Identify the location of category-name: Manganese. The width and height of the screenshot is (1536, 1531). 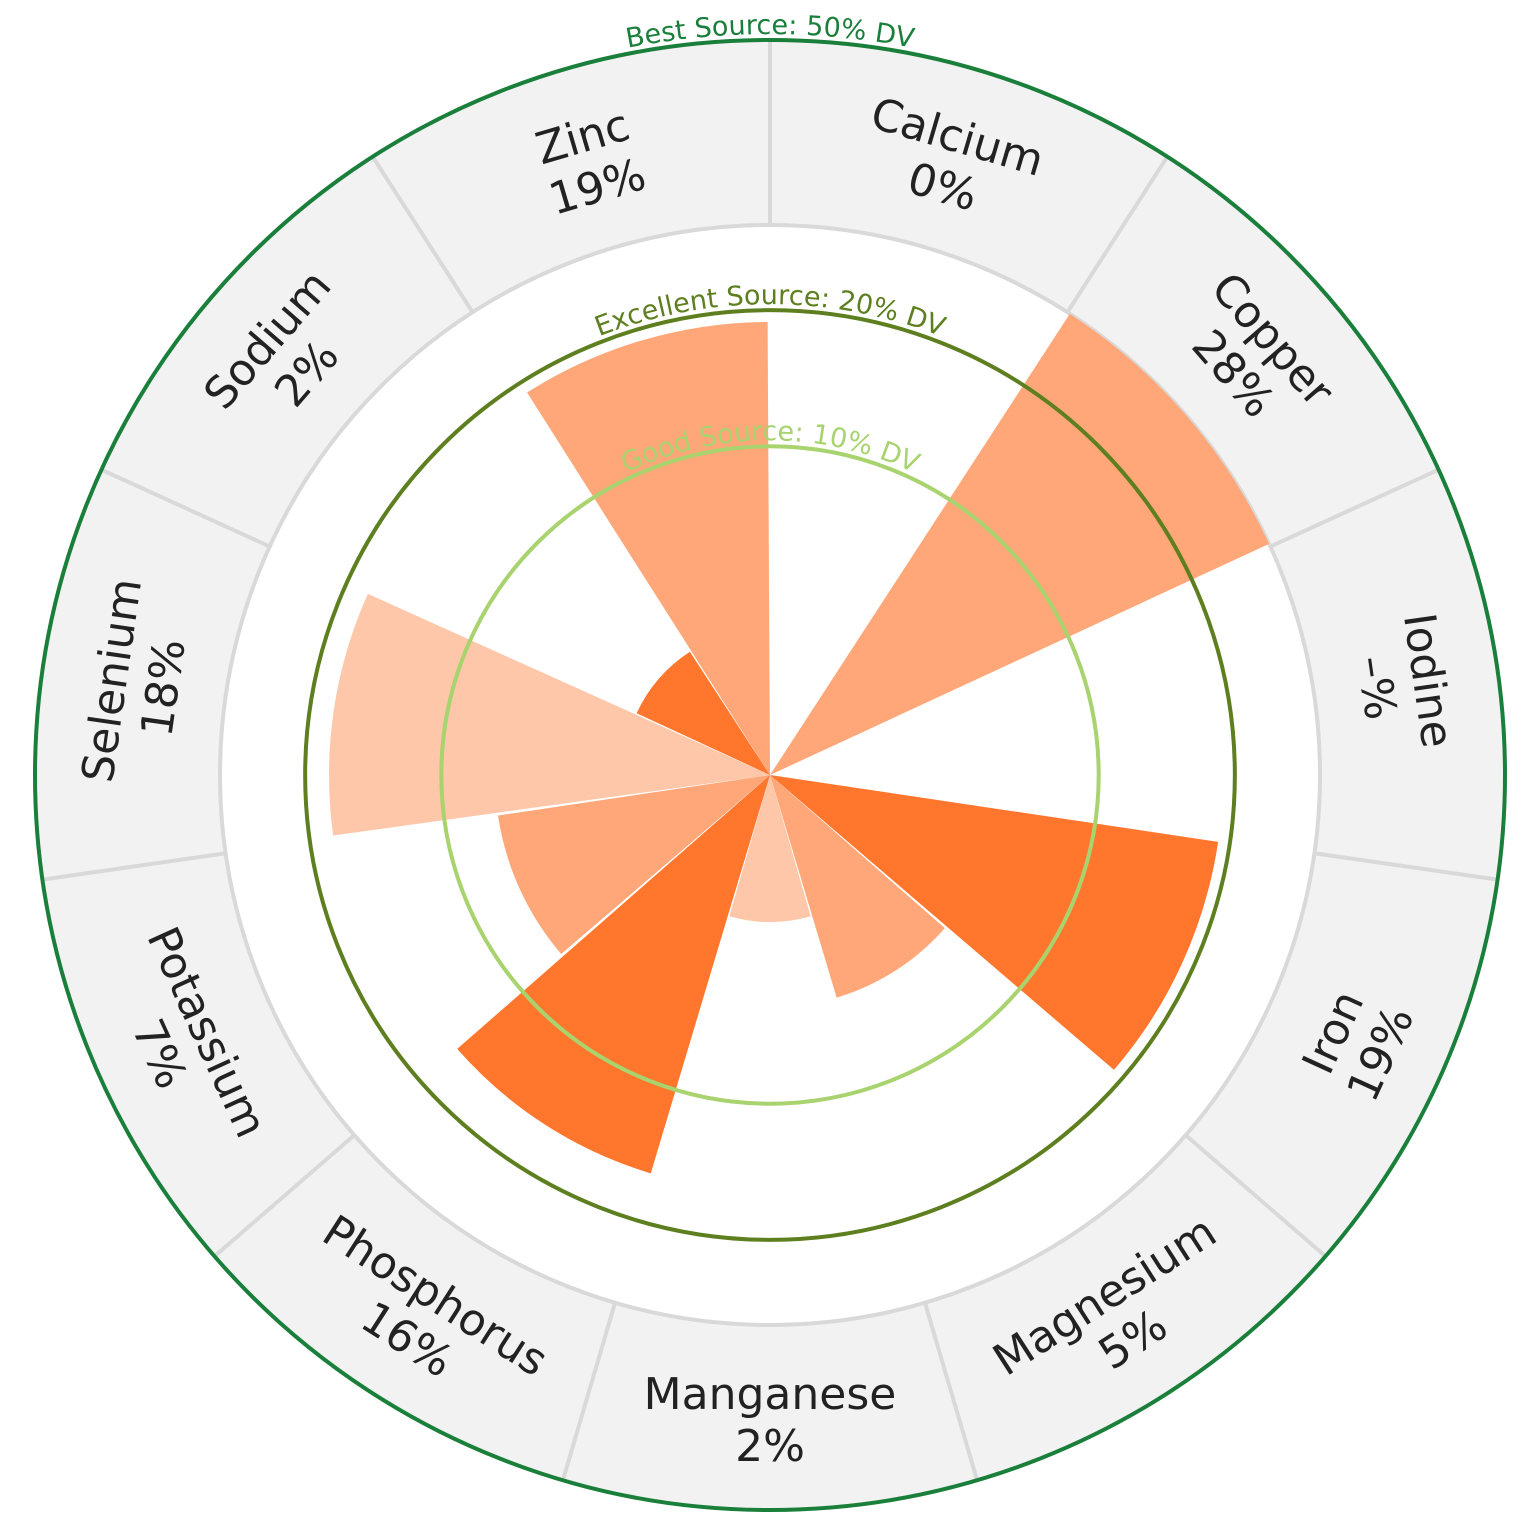
(770, 1394).